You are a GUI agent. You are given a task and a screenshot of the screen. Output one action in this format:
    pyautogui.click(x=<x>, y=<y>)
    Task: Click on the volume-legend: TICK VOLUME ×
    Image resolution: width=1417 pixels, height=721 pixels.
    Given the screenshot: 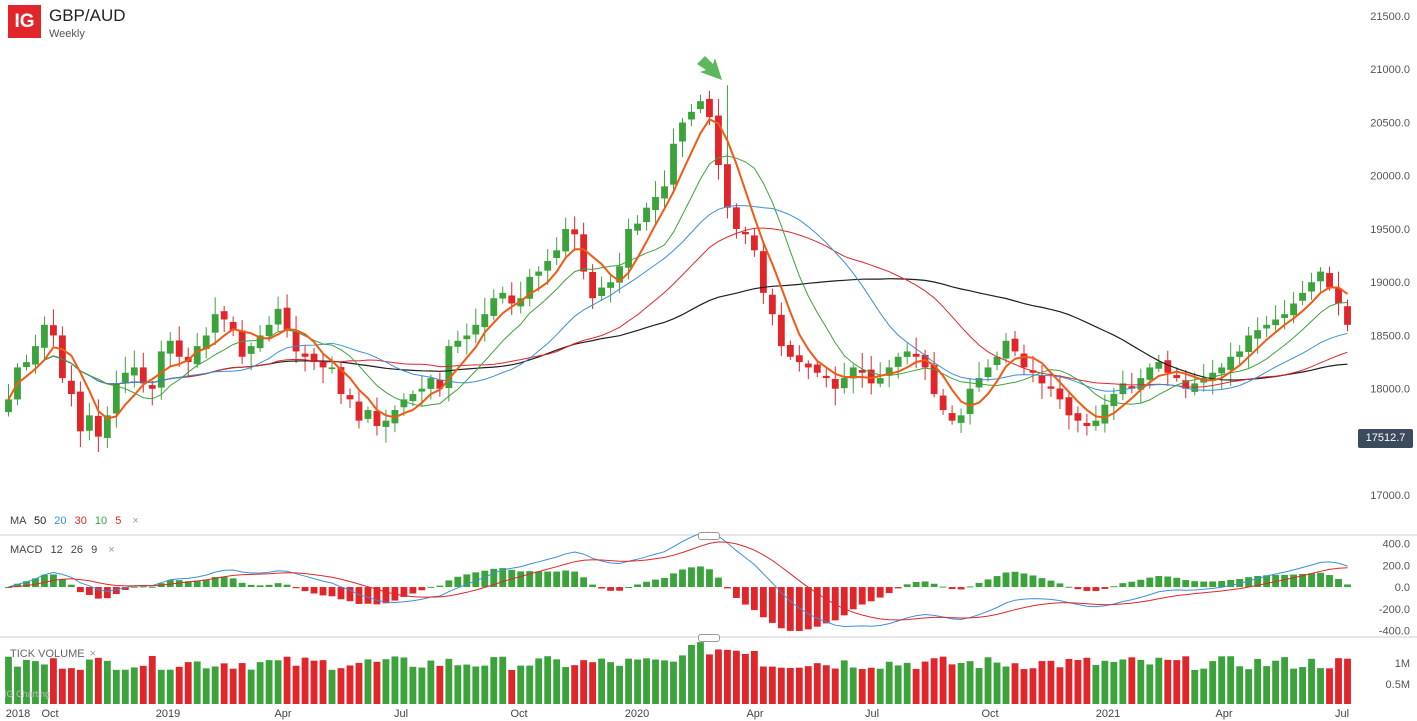 What is the action you would take?
    pyautogui.click(x=53, y=654)
    